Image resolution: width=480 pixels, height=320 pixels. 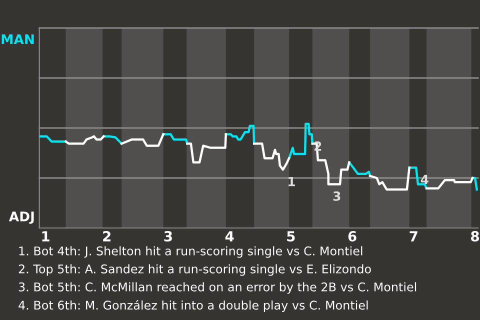 I want to click on x-tick-label: 2, so click(x=106, y=236).